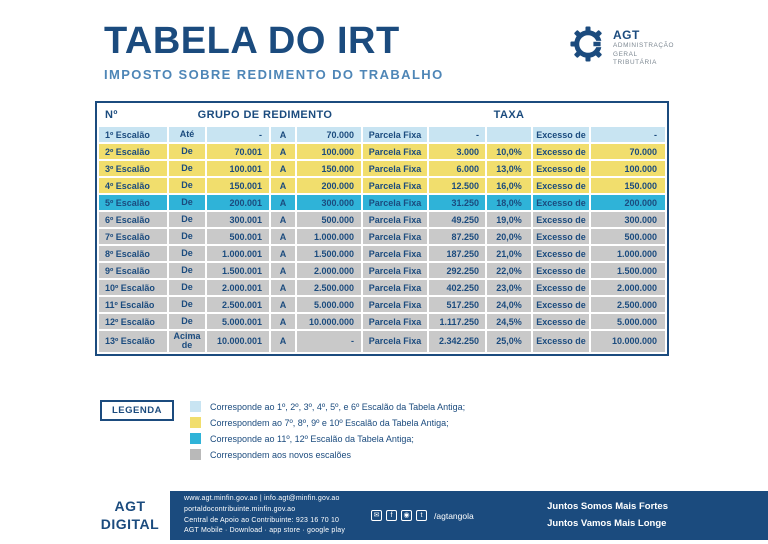 This screenshot has width=768, height=544. What do you see at coordinates (635, 63) in the screenshot?
I see `logo-org-line: TRIBUTÁRIA` at bounding box center [635, 63].